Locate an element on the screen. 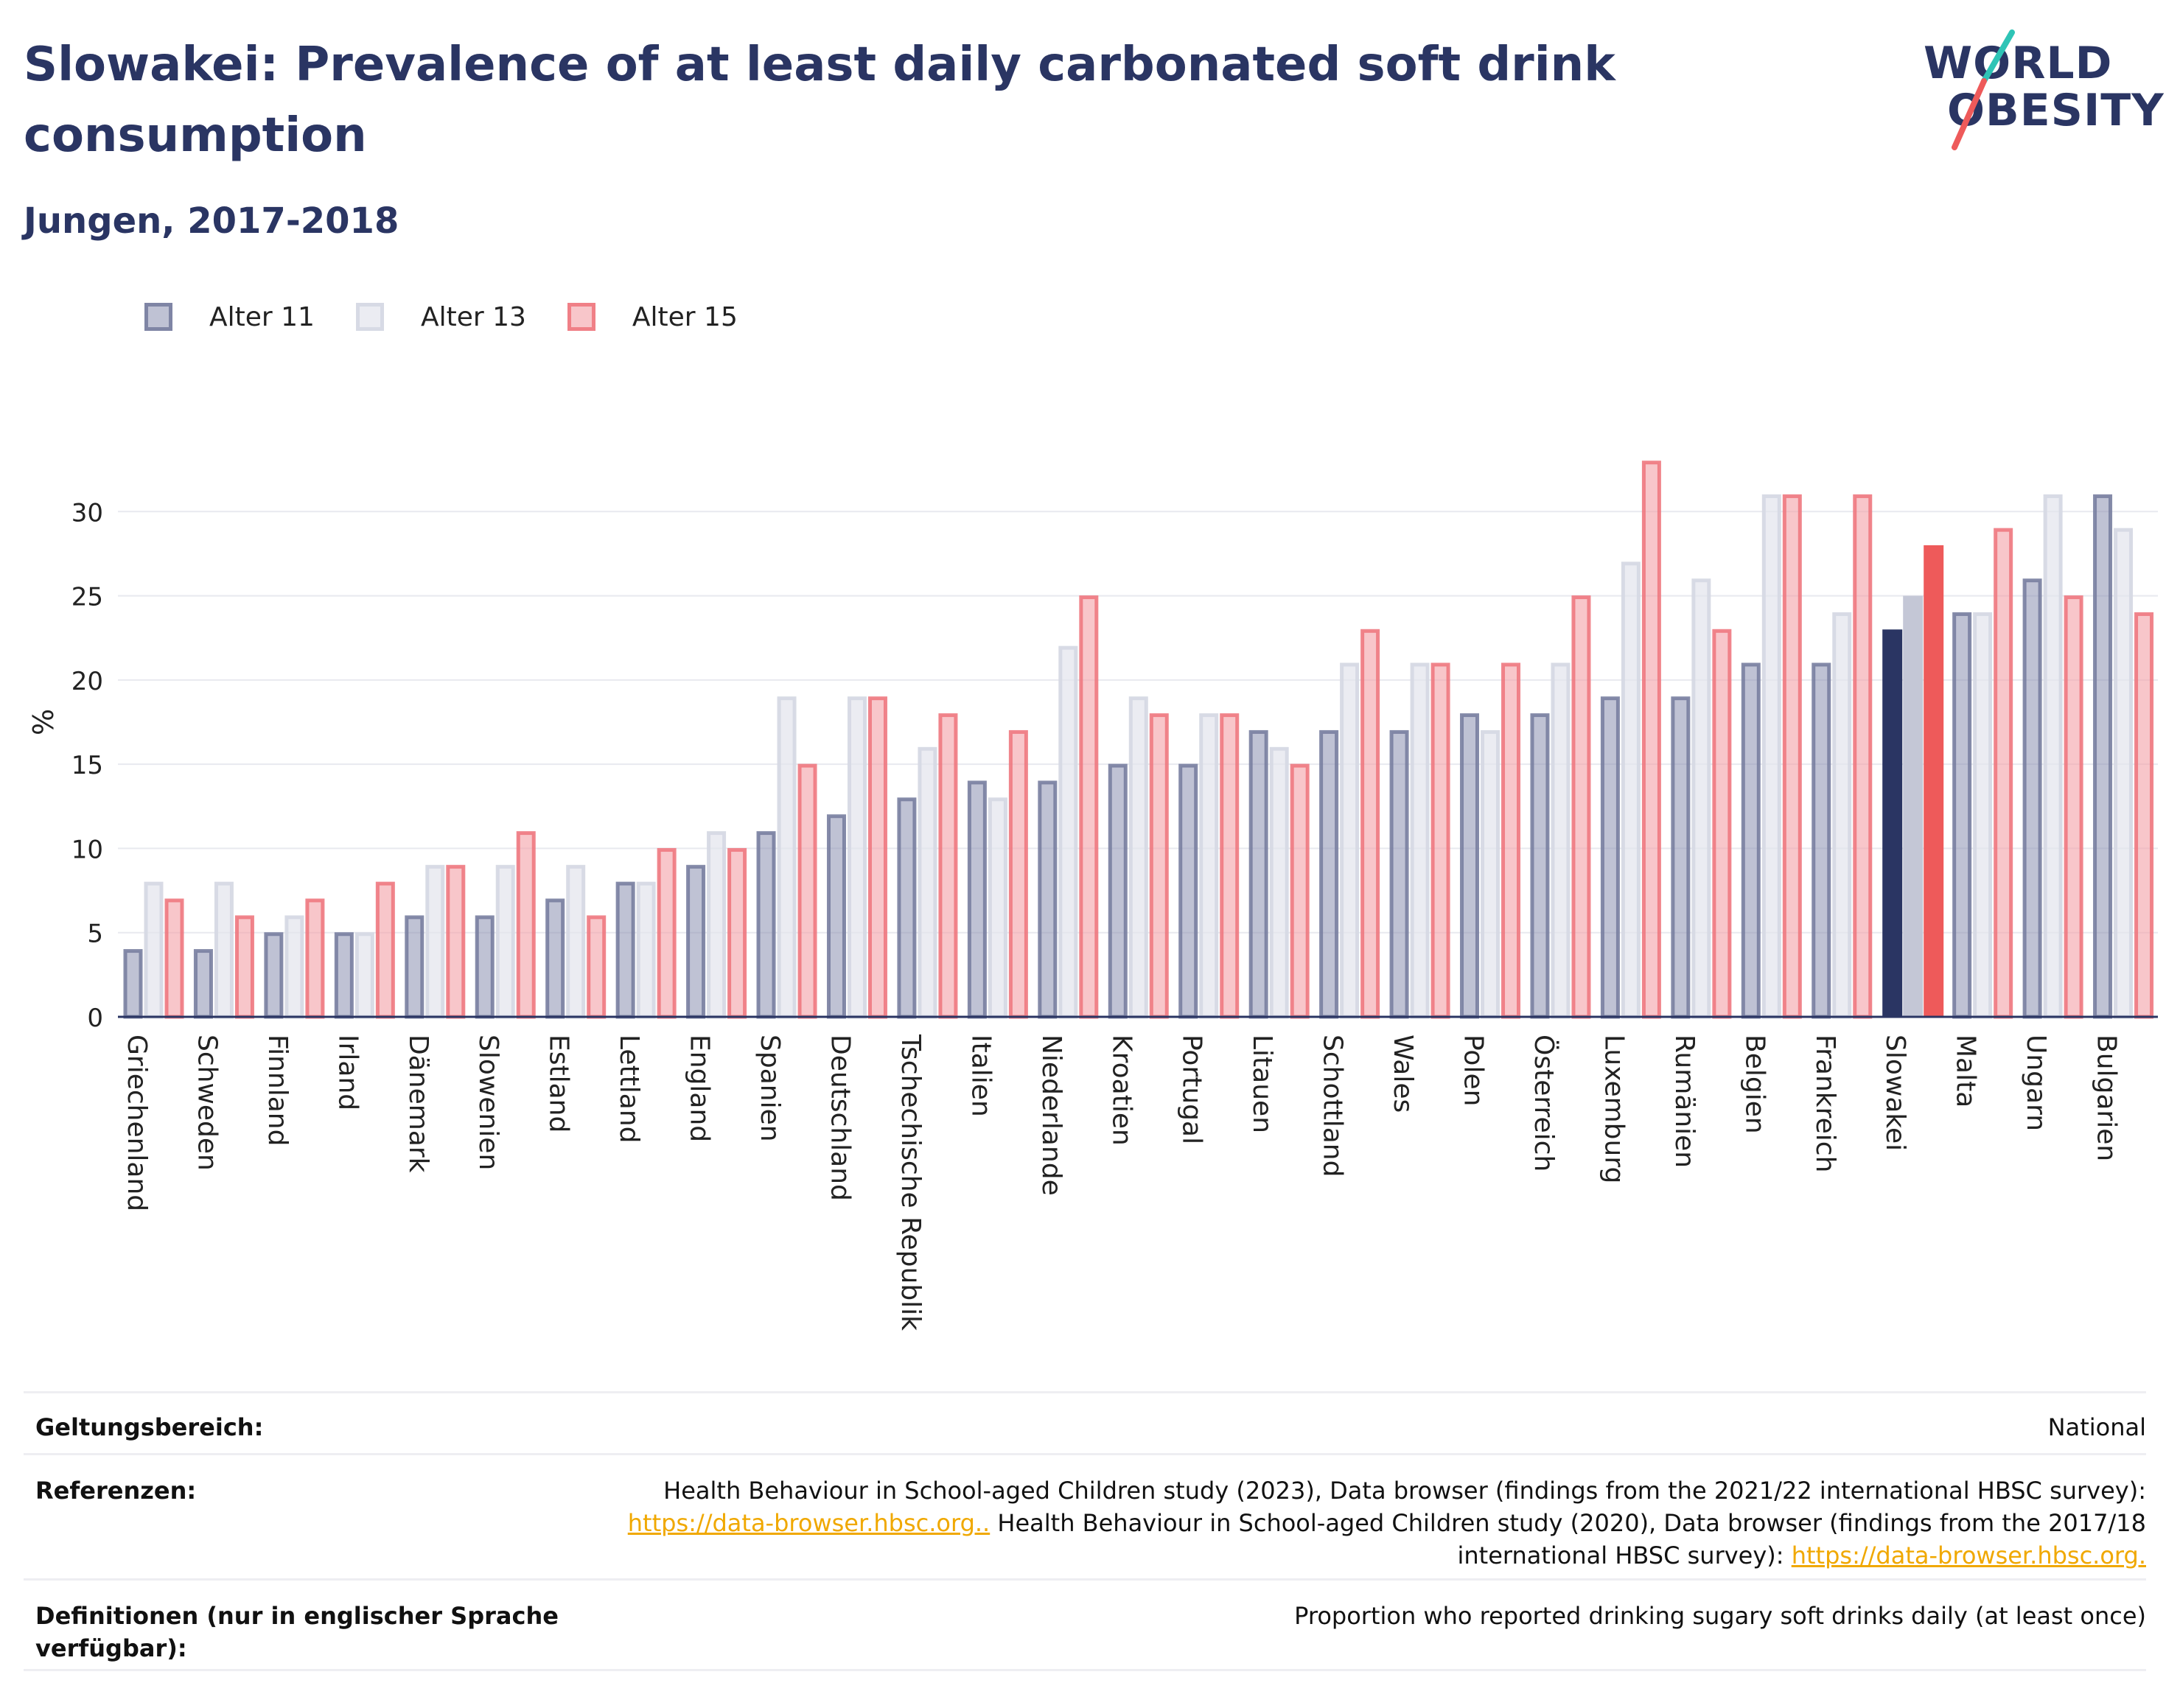 The image size is (2180, 1708). x-tick-label: Spanien is located at coordinates (770, 1088).